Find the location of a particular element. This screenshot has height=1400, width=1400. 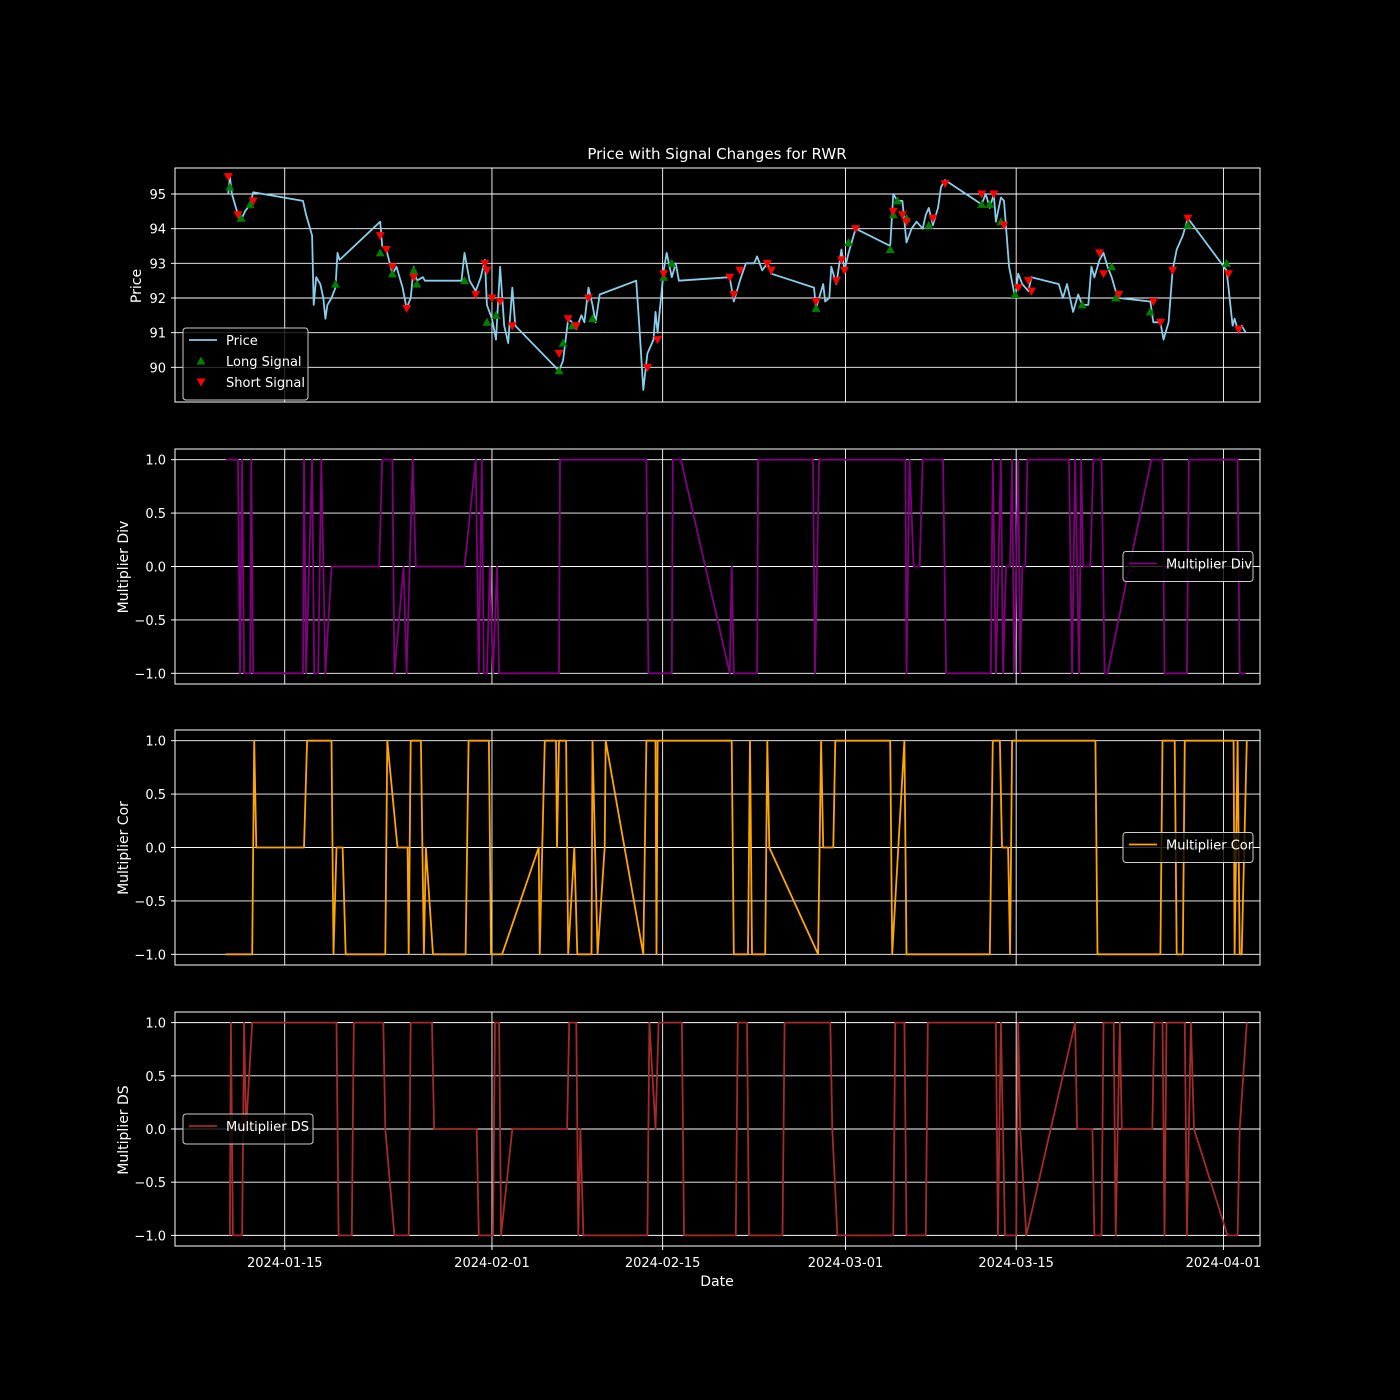

y-tick-label: 91 is located at coordinates (157, 334).